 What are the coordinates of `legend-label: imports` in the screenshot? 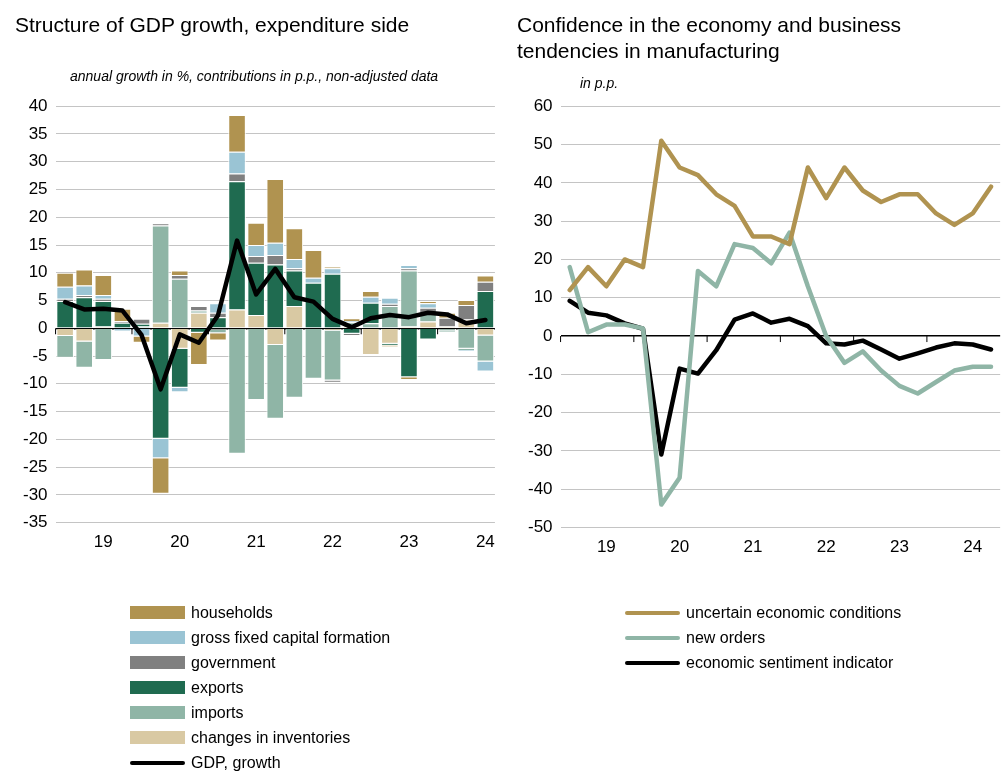 It's located at (217, 712).